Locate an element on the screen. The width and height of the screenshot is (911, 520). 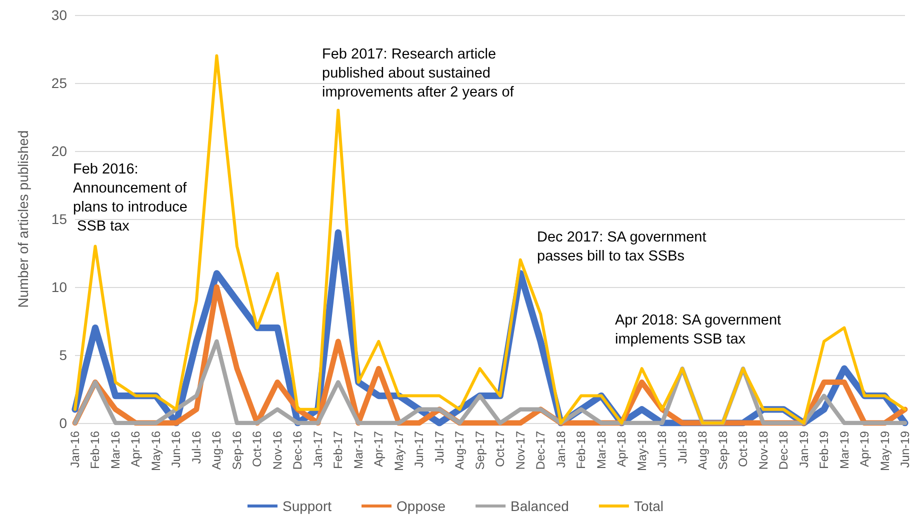
x-tick-label: Apr-18 is located at coordinates (621, 449).